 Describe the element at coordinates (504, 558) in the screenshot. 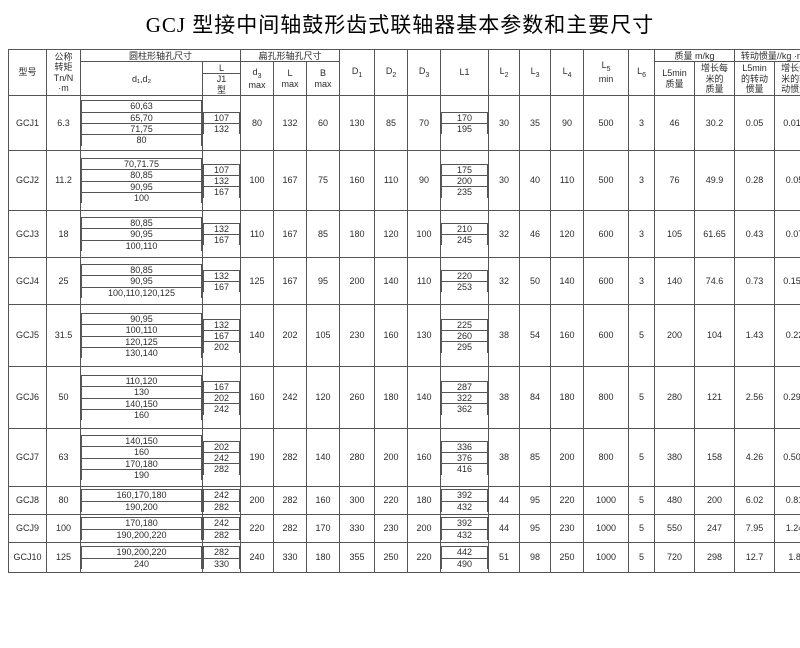

I see `cell-L2: 51` at that location.